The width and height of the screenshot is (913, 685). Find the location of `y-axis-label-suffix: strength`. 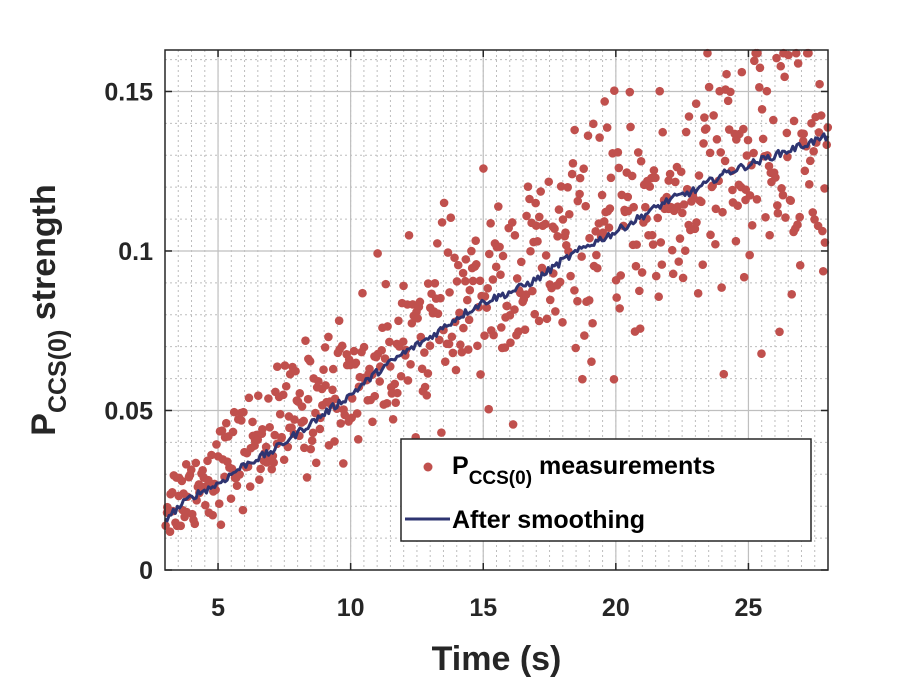

y-axis-label-suffix: strength is located at coordinates (44, 256).